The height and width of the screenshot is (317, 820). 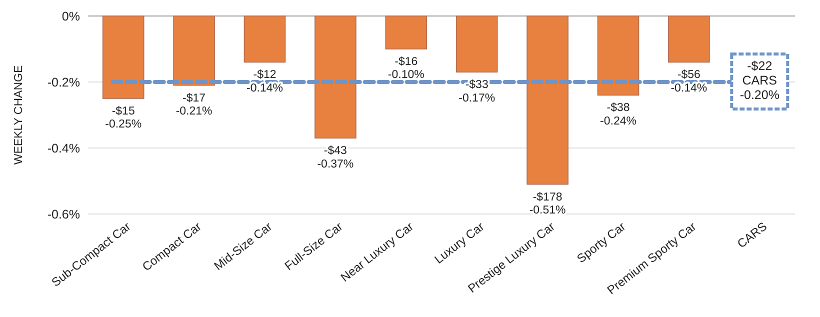 What do you see at coordinates (264, 81) in the screenshot?
I see `data-label: -$12 -0.14%` at bounding box center [264, 81].